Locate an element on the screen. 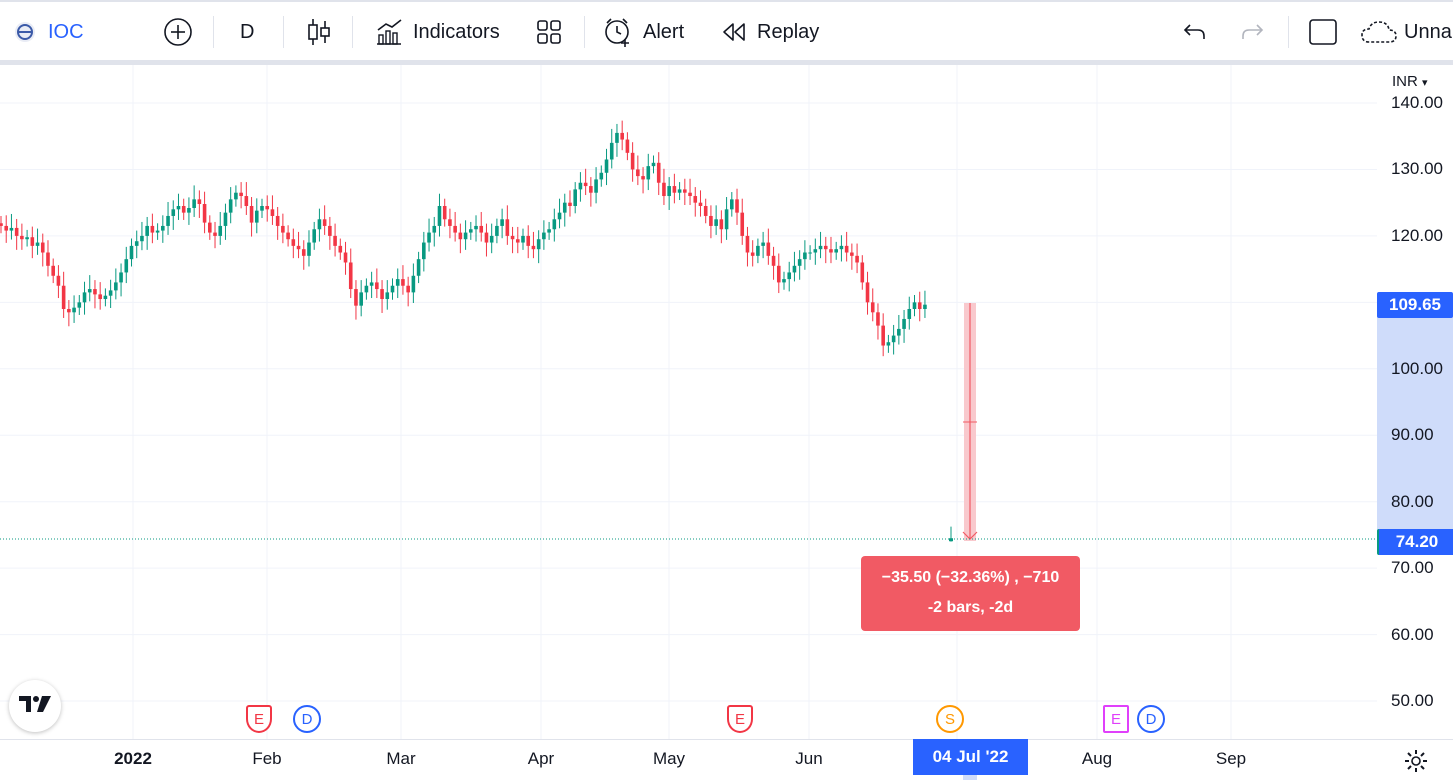  replay-button: Replay is located at coordinates (770, 32).